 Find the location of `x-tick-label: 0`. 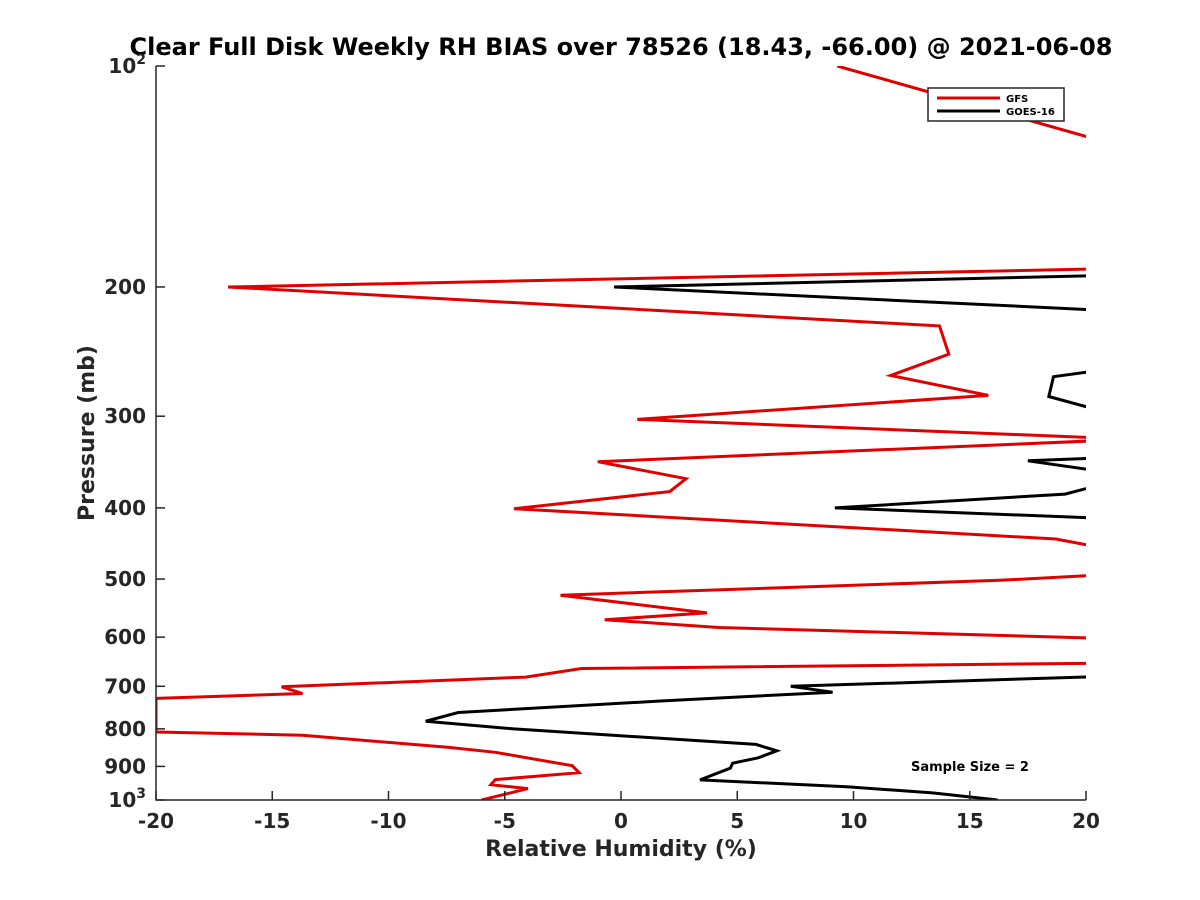

x-tick-label: 0 is located at coordinates (621, 821).